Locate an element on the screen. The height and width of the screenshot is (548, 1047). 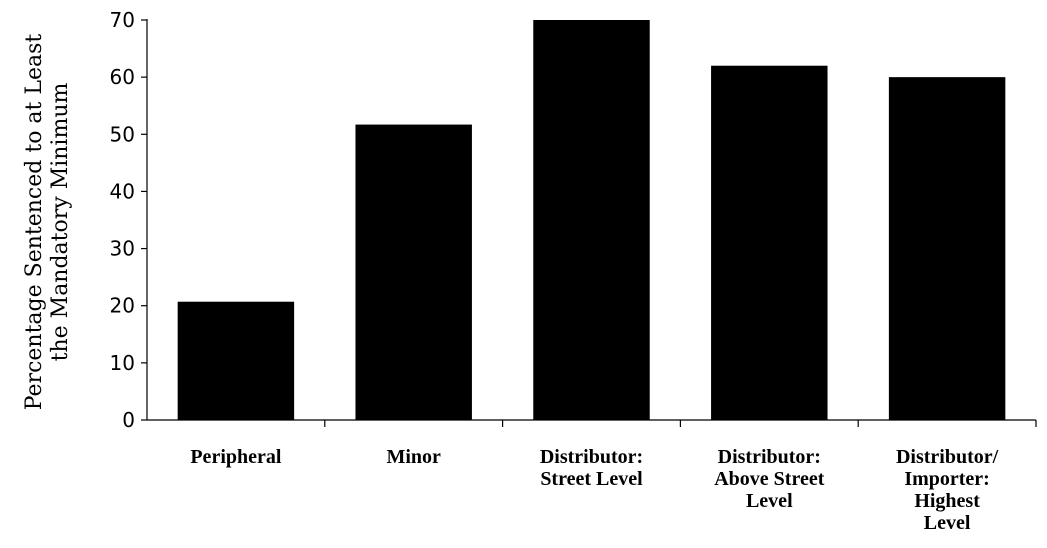
y-tick-label: 0 is located at coordinates (128, 420).